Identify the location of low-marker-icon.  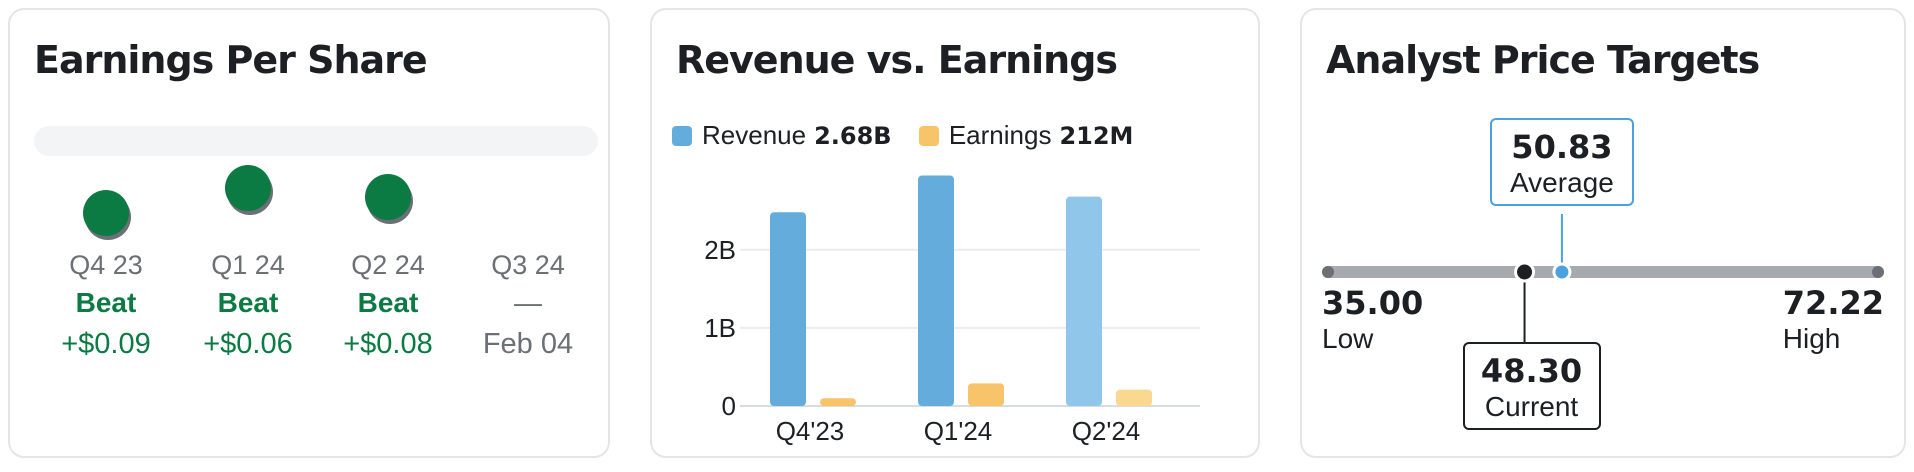
(1328, 272).